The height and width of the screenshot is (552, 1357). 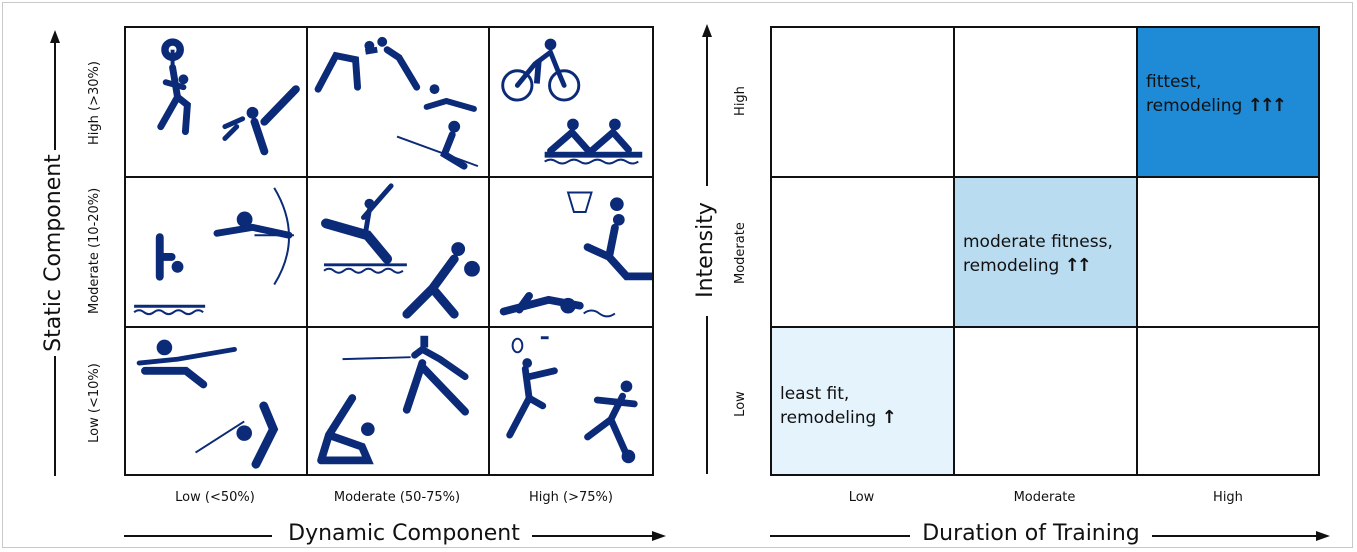 I want to click on static-axis-line-bottom, so click(x=55, y=416).